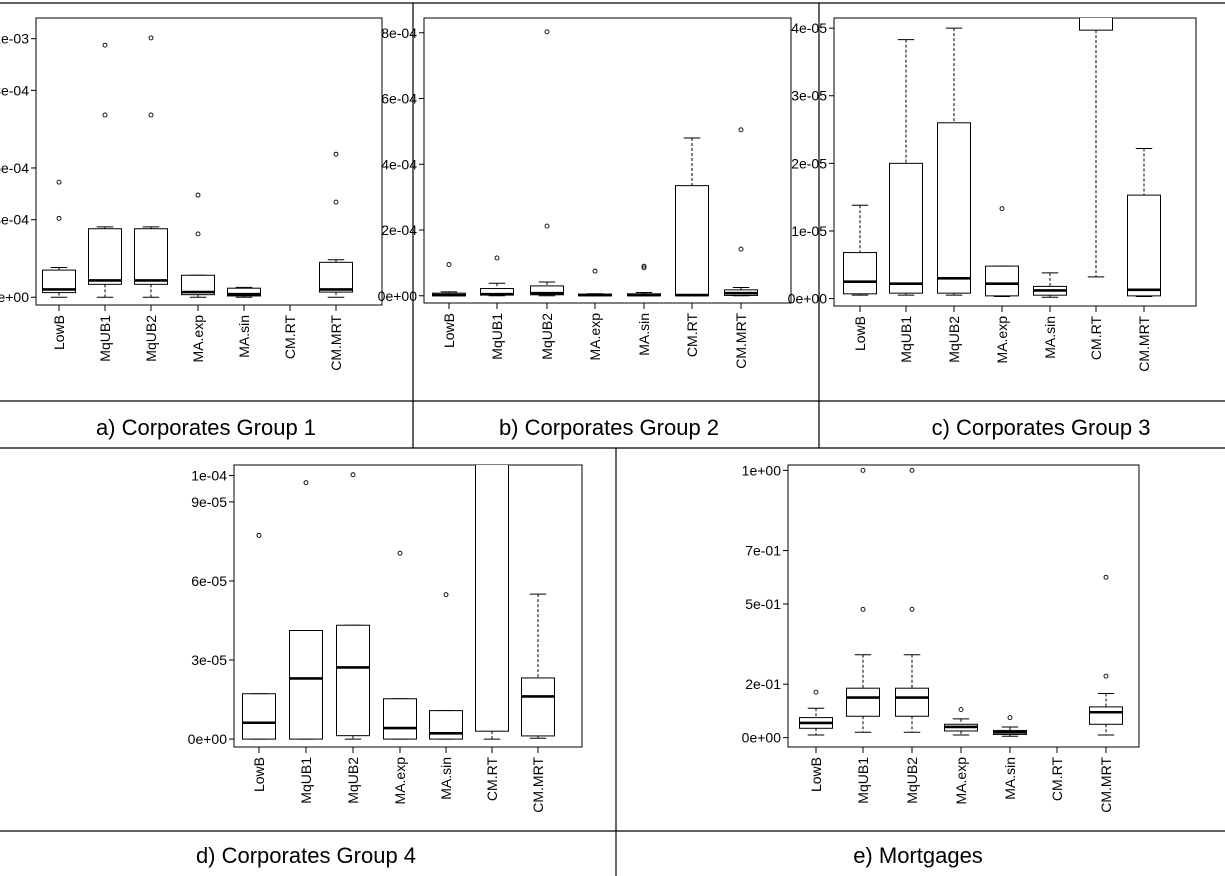 Image resolution: width=1225 pixels, height=876 pixels. What do you see at coordinates (14, 168) in the screenshot?
I see `y-tick-label: 5e-04` at bounding box center [14, 168].